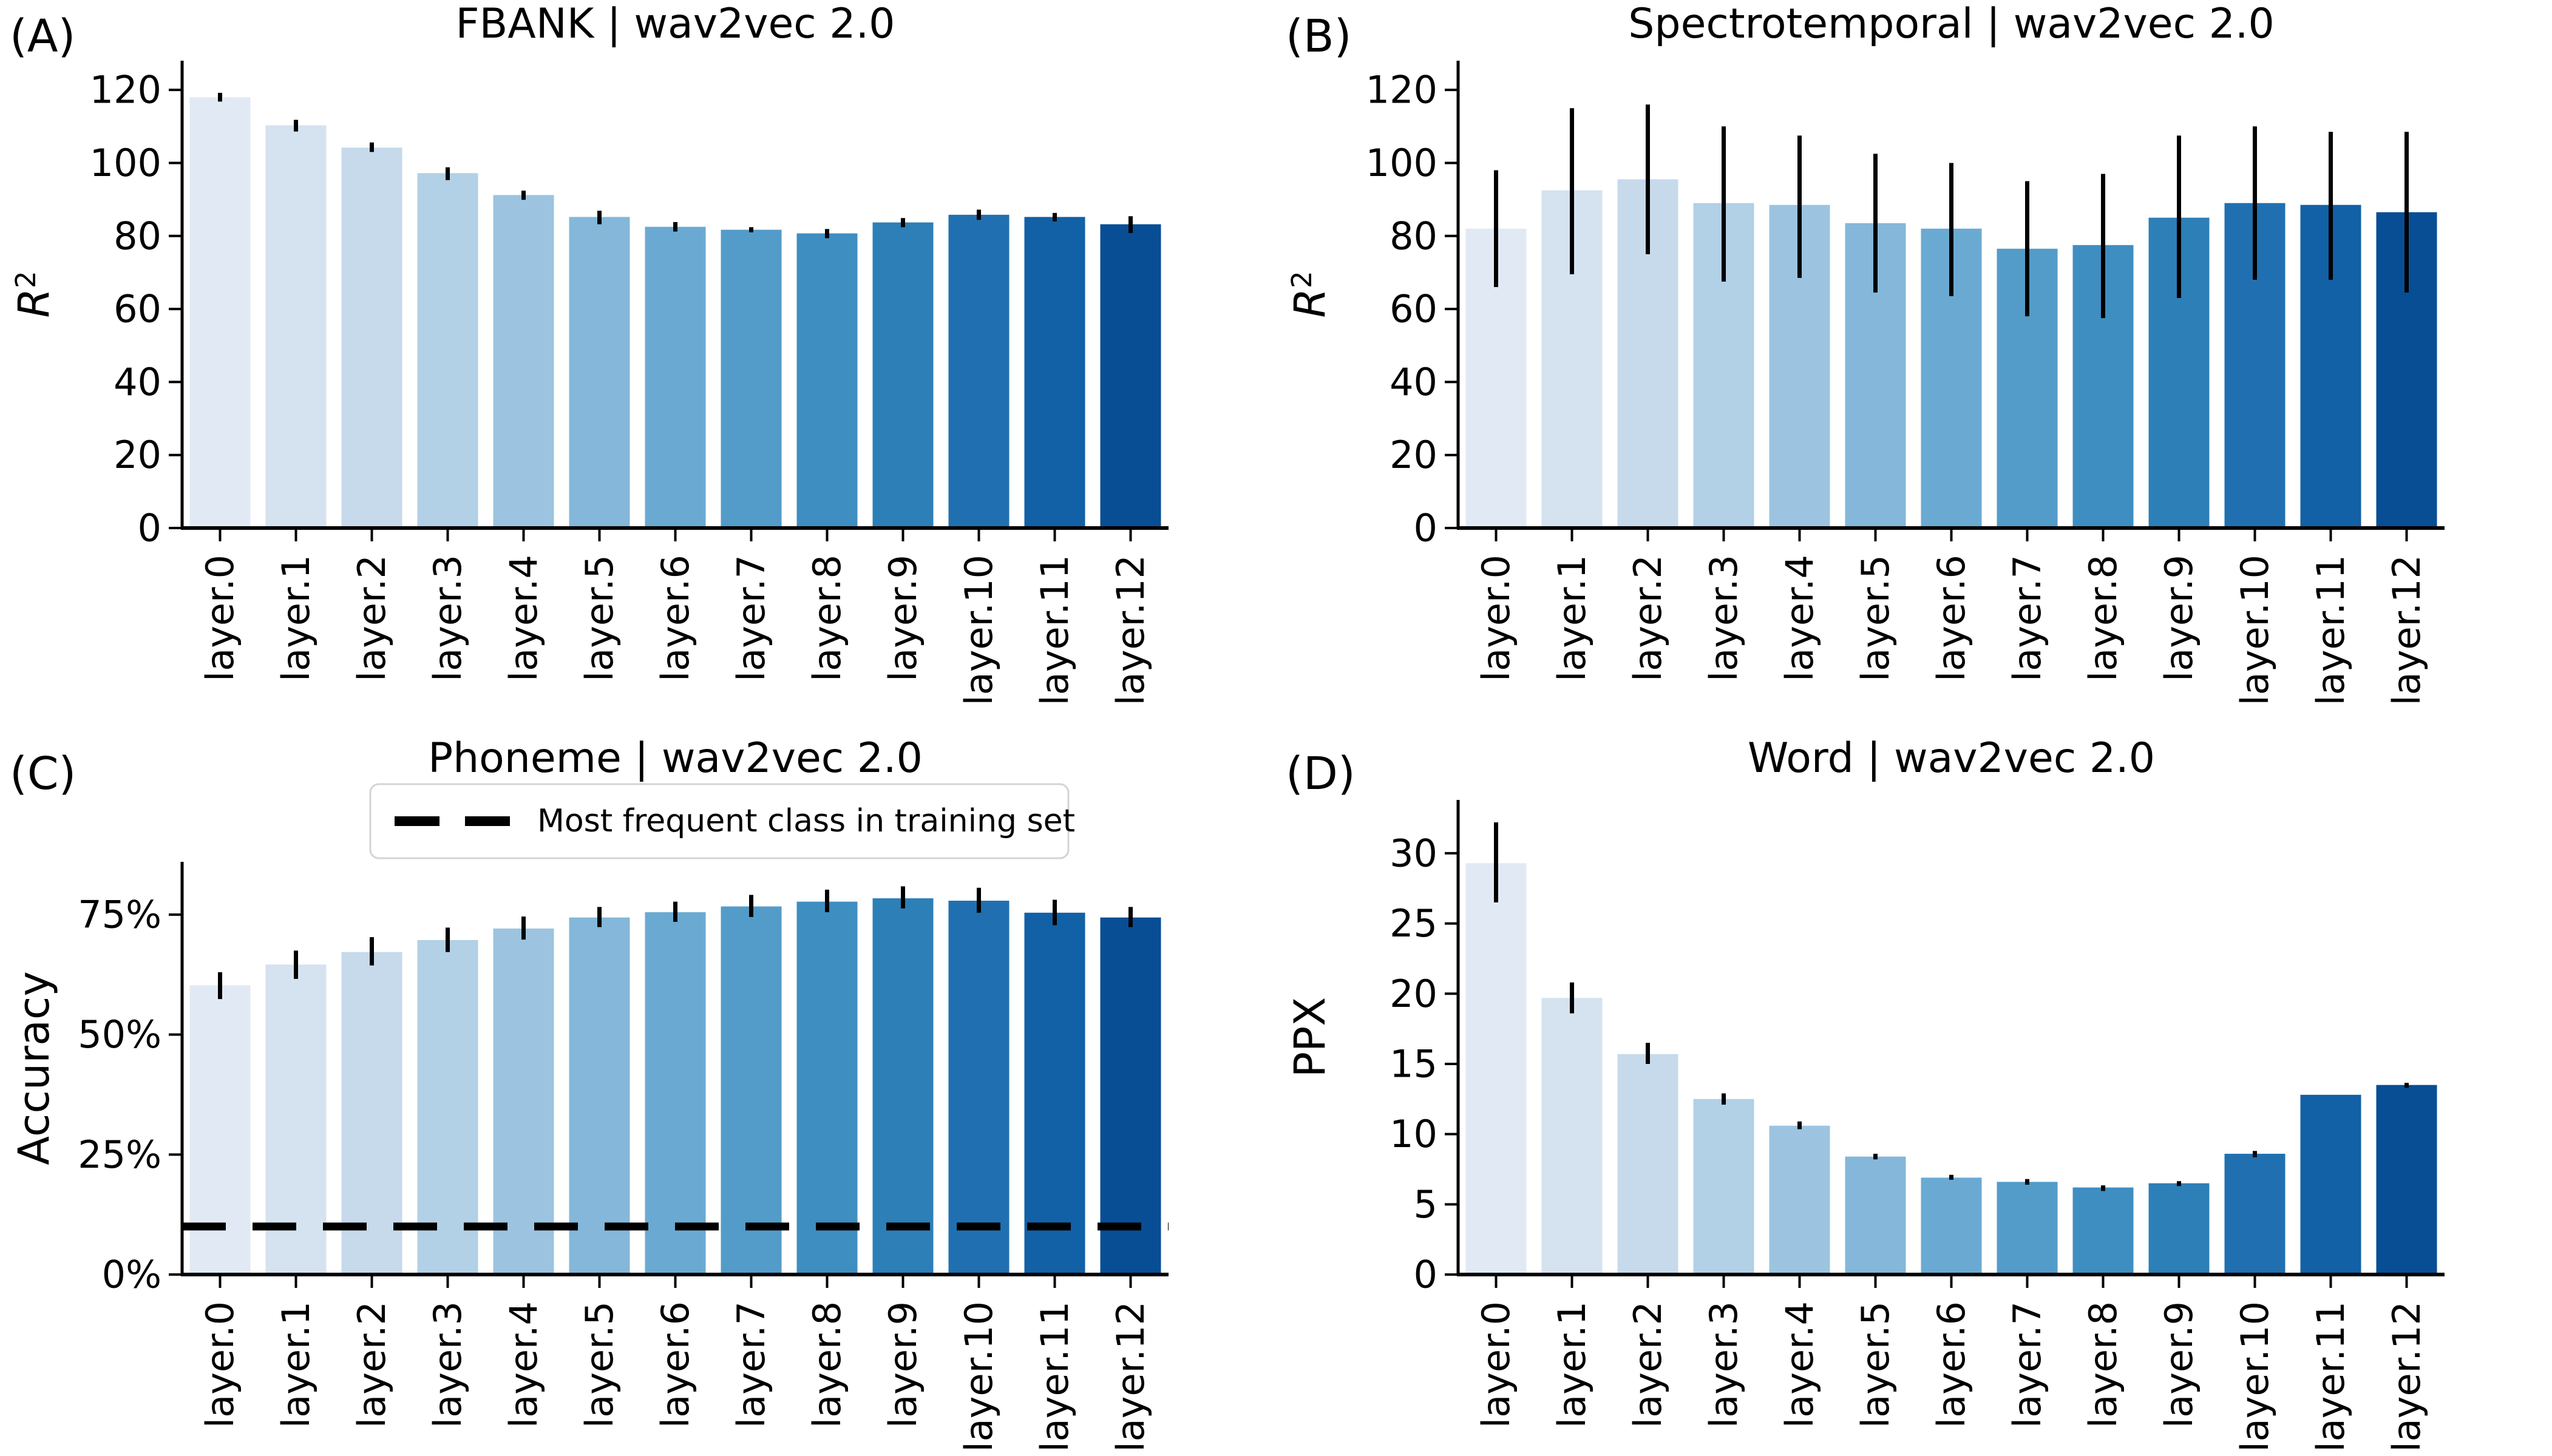 Image resolution: width=2552 pixels, height=1456 pixels. I want to click on y-tick-label: 60, so click(1413, 309).